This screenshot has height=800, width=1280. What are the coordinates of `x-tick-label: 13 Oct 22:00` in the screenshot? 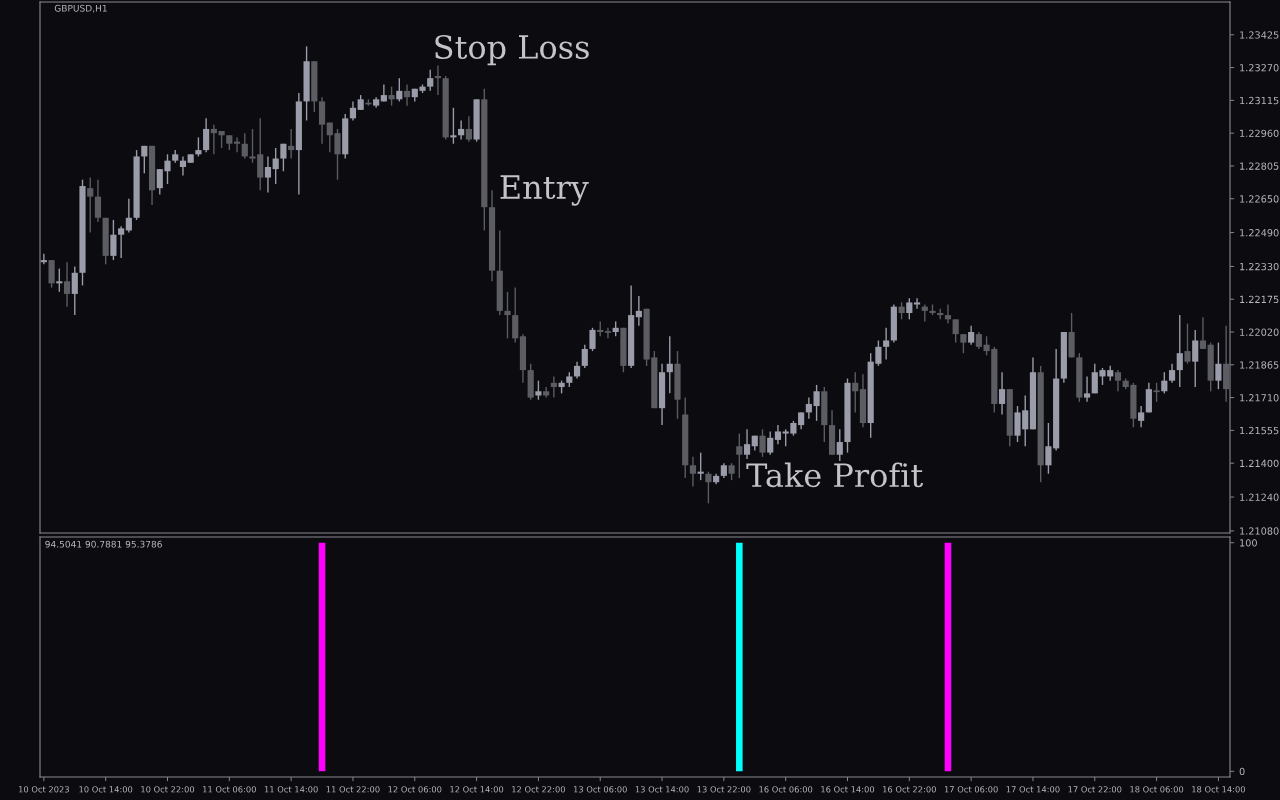 It's located at (724, 789).